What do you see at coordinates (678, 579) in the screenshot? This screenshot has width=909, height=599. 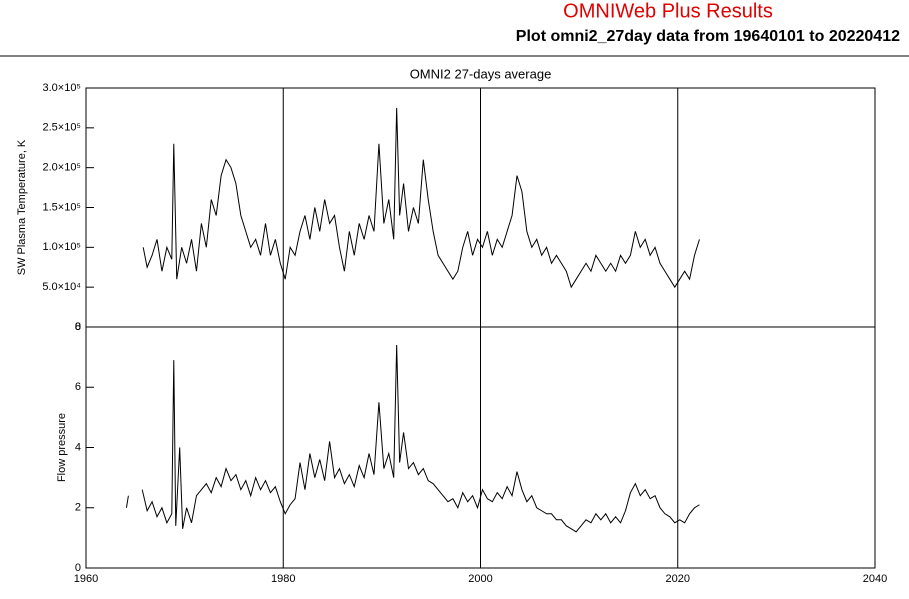 I see `x-tick-label: 2020` at bounding box center [678, 579].